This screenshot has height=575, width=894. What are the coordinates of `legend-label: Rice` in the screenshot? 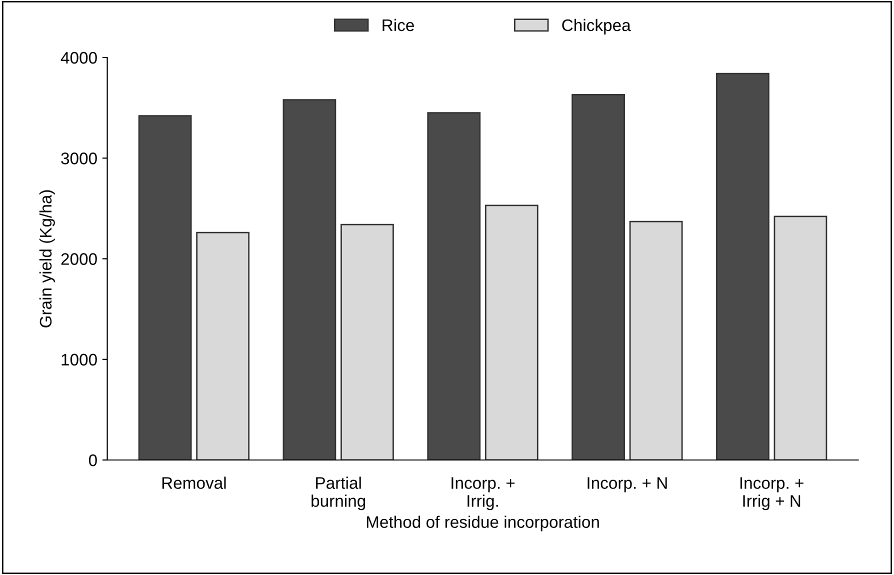 It's located at (398, 25).